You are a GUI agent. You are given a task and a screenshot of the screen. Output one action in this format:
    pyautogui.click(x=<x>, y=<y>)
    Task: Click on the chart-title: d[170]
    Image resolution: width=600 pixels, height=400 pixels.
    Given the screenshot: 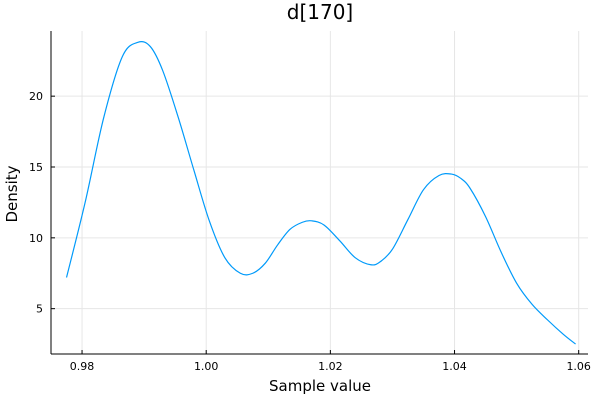 What is the action you would take?
    pyautogui.click(x=320, y=12)
    